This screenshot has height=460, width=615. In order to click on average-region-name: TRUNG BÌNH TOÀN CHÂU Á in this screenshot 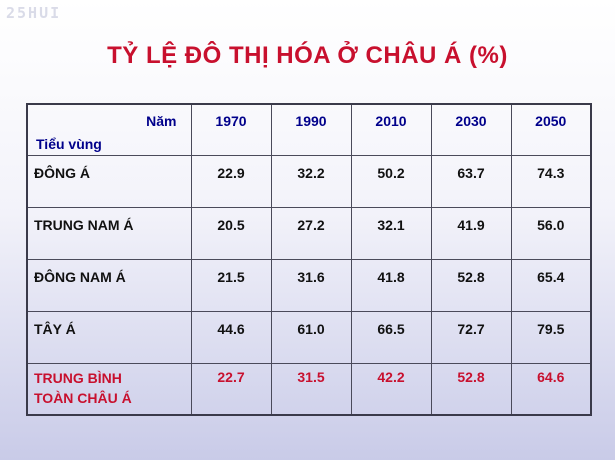, I will do `click(109, 389)`.